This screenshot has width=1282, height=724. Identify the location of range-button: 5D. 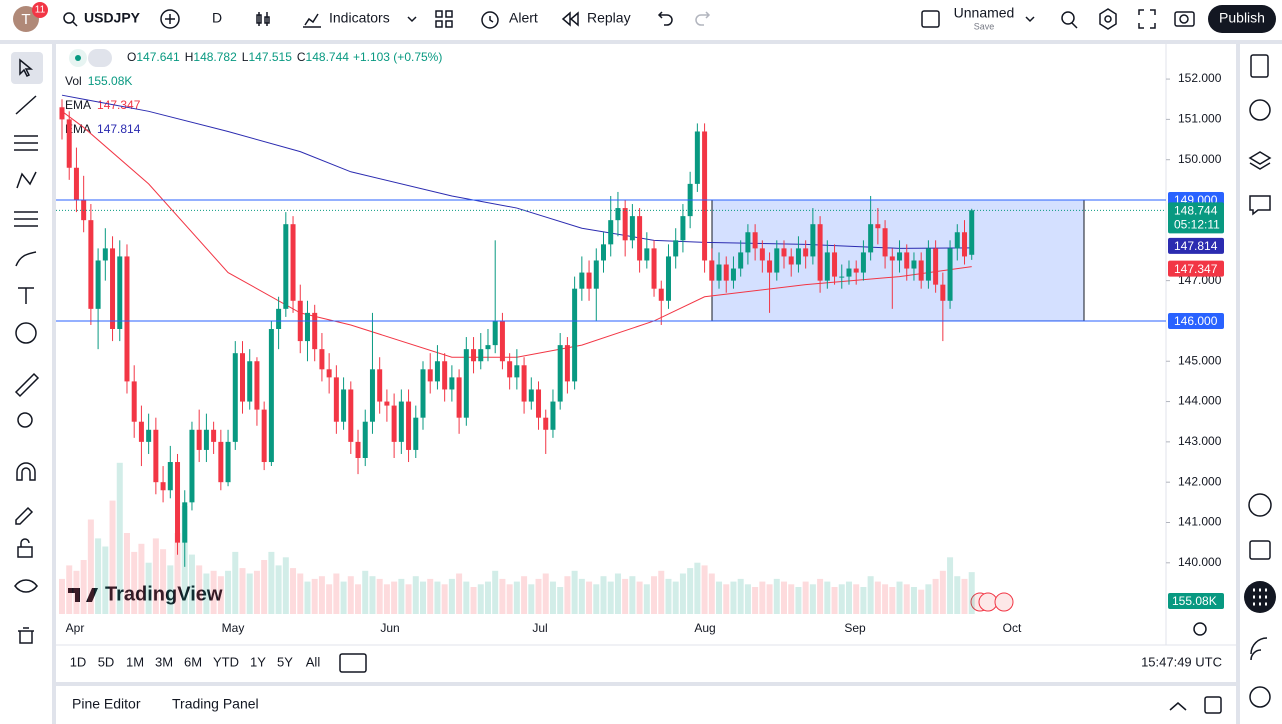
(106, 661).